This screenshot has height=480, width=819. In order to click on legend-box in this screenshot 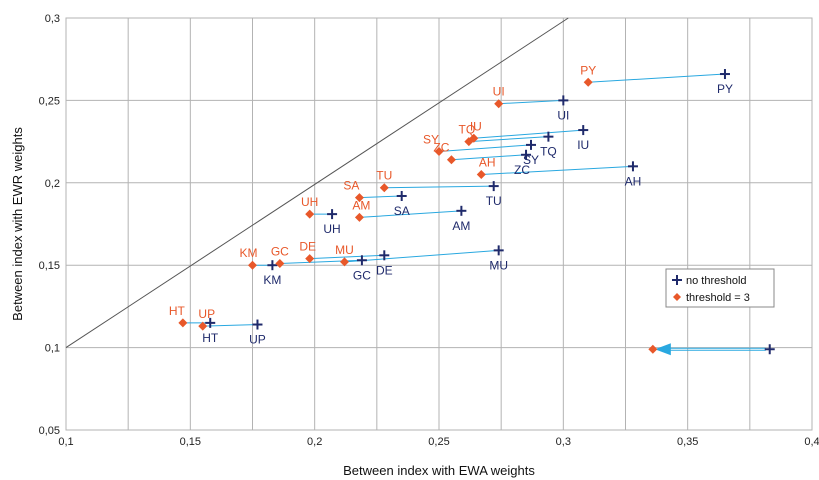, I will do `click(720, 288)`.